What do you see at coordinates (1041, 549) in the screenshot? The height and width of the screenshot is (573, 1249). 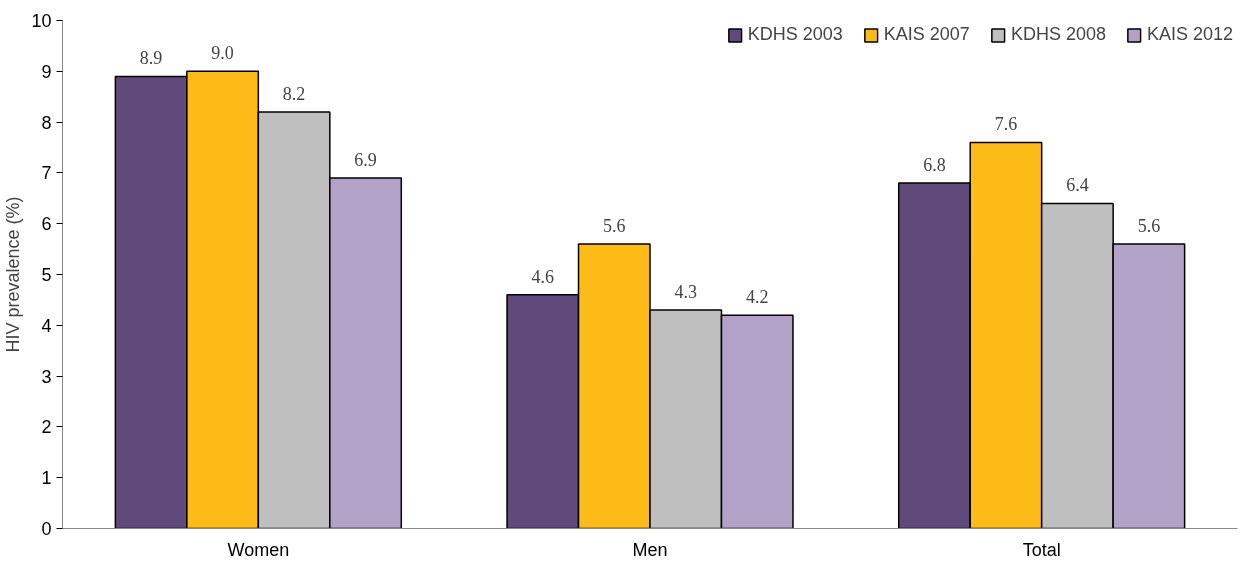 I see `x-tick-label: Total` at bounding box center [1041, 549].